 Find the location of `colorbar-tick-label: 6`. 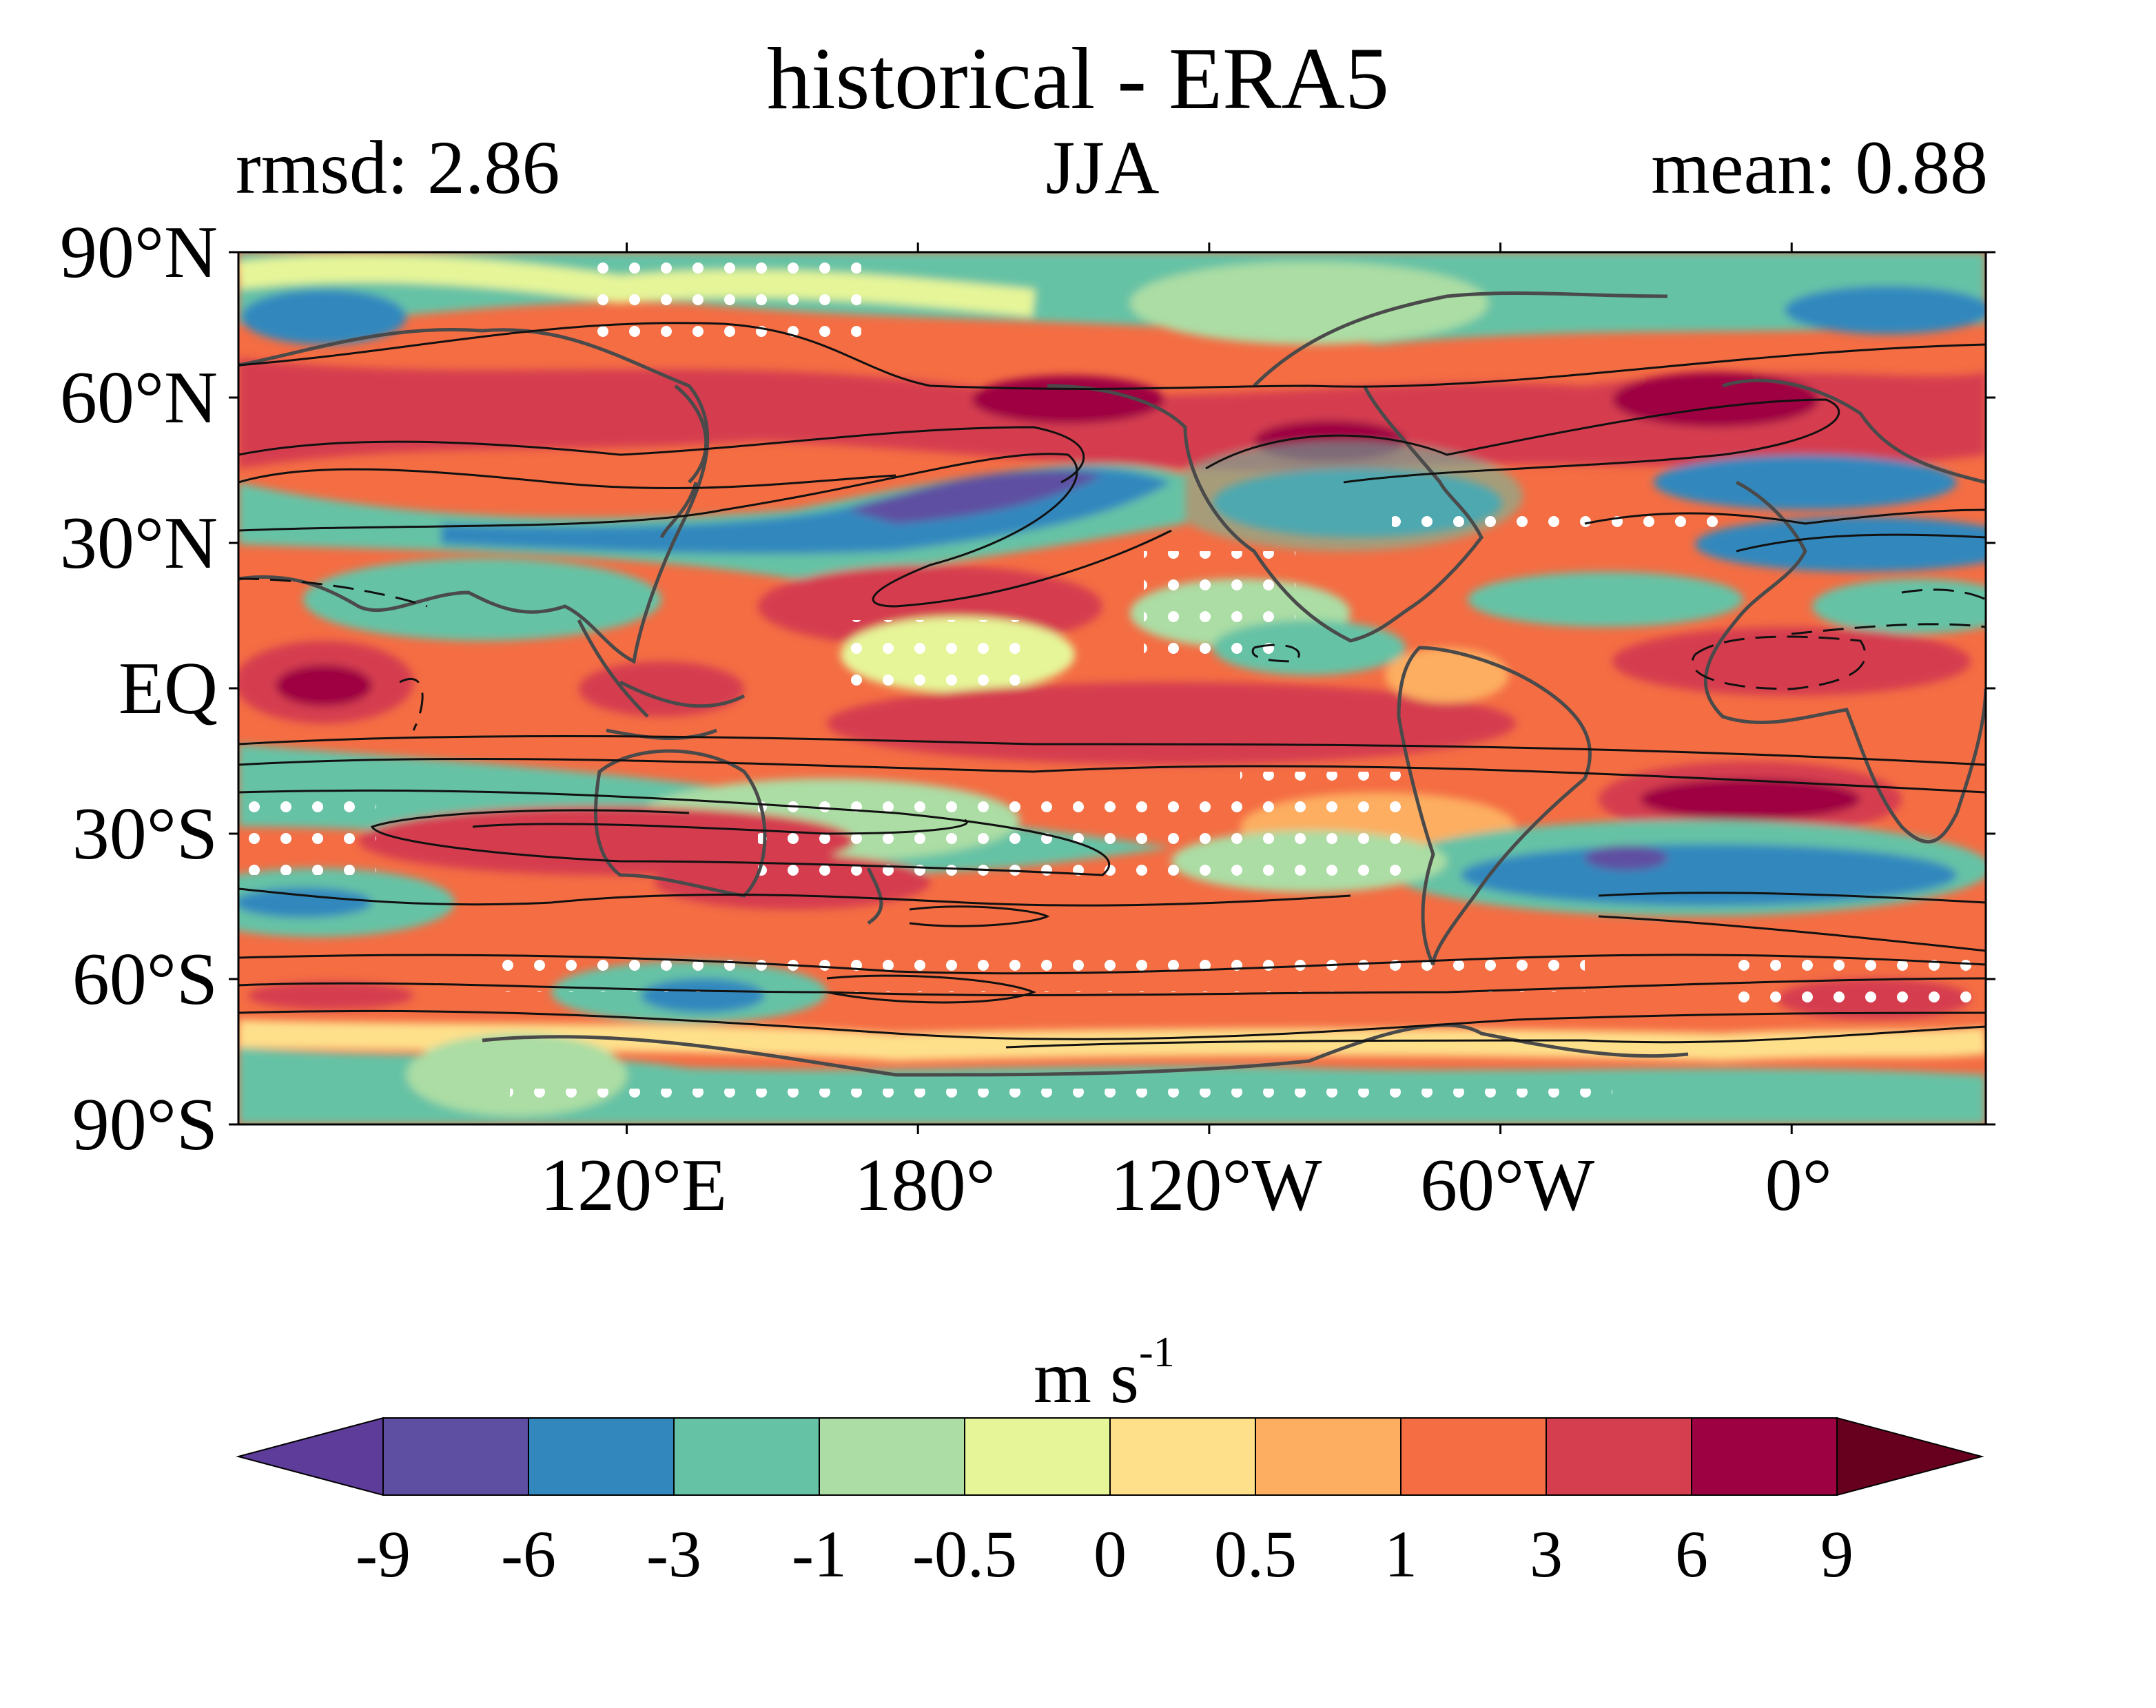

colorbar-tick-label: 6 is located at coordinates (1691, 1554).